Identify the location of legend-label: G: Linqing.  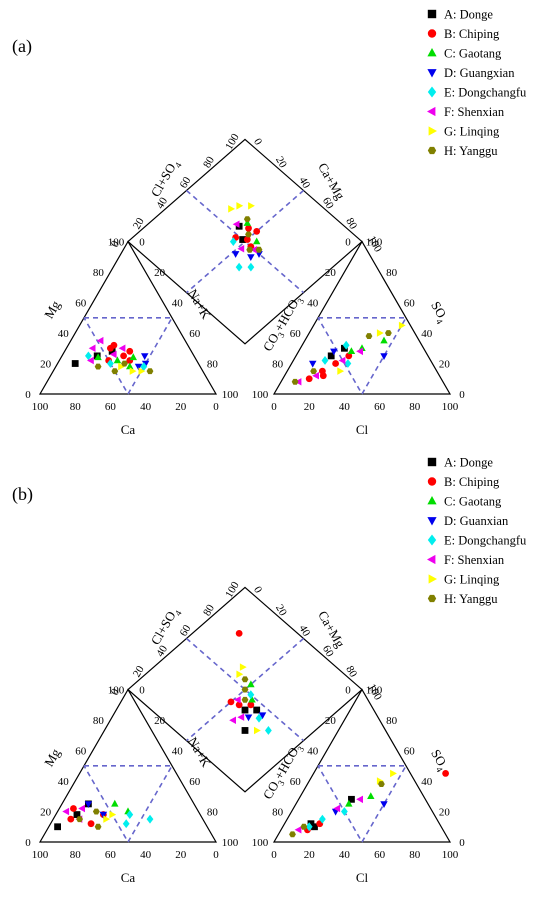
(472, 580).